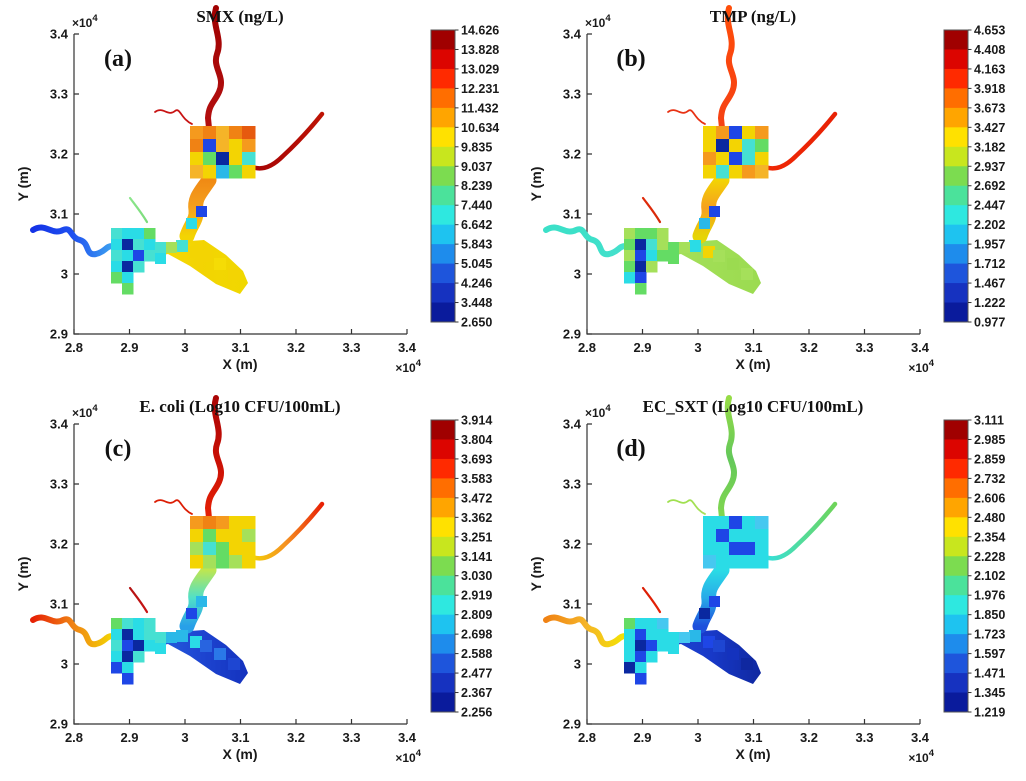 The width and height of the screenshot is (1026, 781). I want to click on colorbar-tick-label: 1.597, so click(989, 654).